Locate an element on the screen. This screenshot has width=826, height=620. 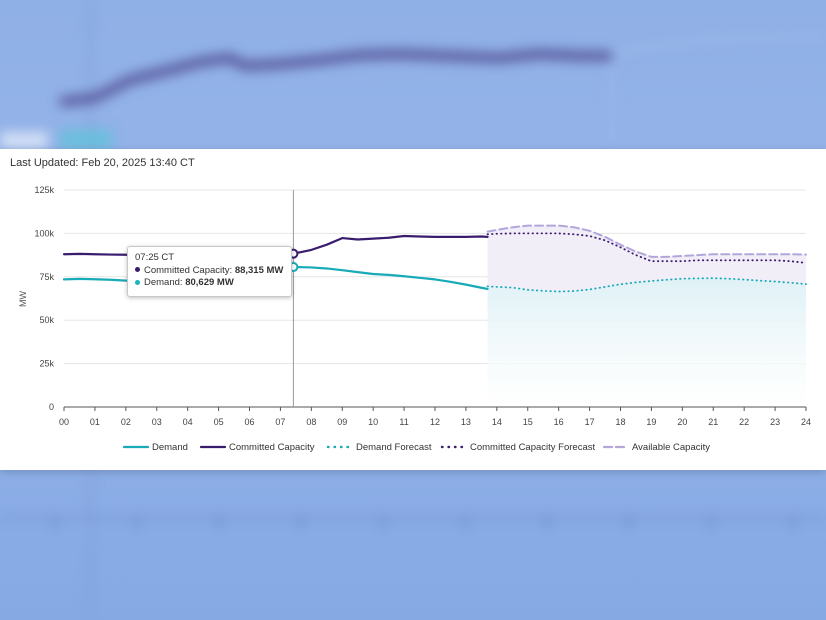
tooltip-committed-label: Committed Capacity: is located at coordinates (188, 270).